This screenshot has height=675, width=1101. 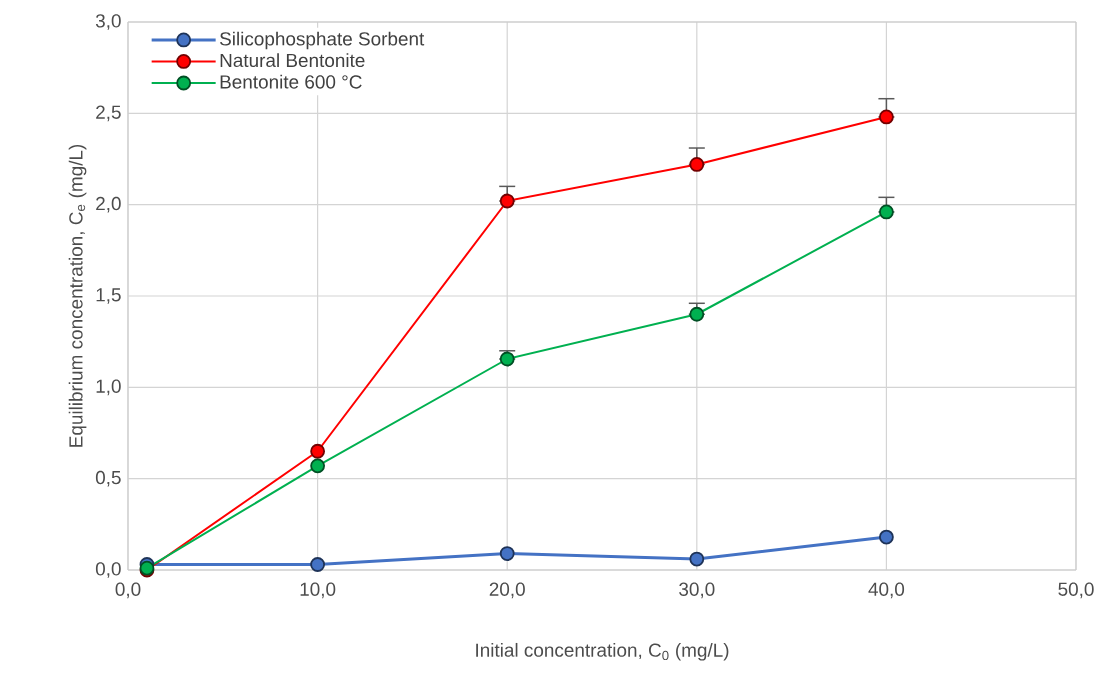 What do you see at coordinates (108, 22) in the screenshot?
I see `y-tick-label: 3,0` at bounding box center [108, 22].